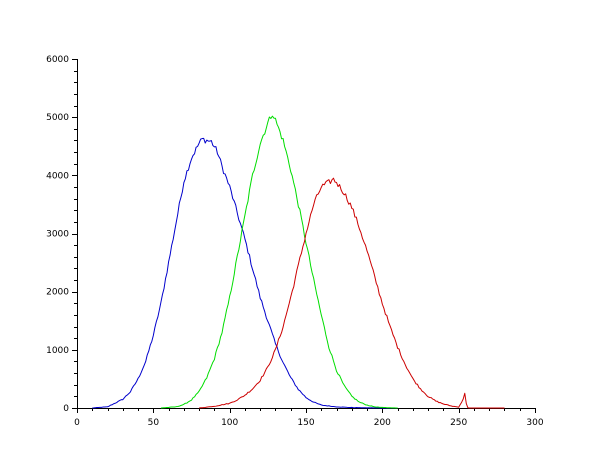 Image resolution: width=612 pixels, height=466 pixels. What do you see at coordinates (534, 423) in the screenshot?
I see `x-tick-label: 300` at bounding box center [534, 423].